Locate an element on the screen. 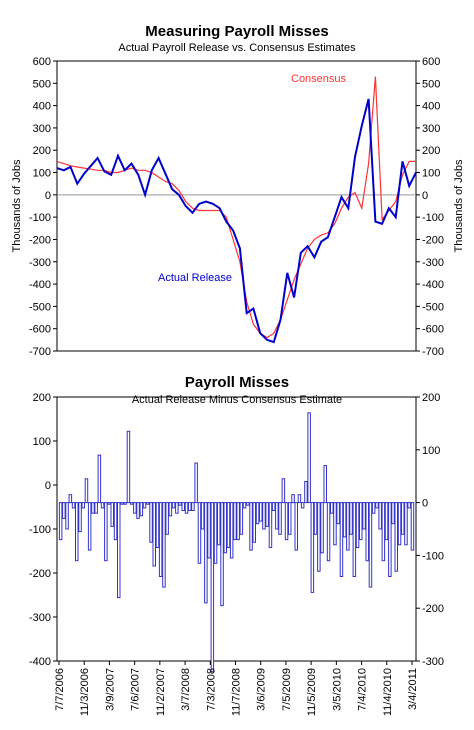  top-ytick-label-right: 100 is located at coordinates (431, 174).